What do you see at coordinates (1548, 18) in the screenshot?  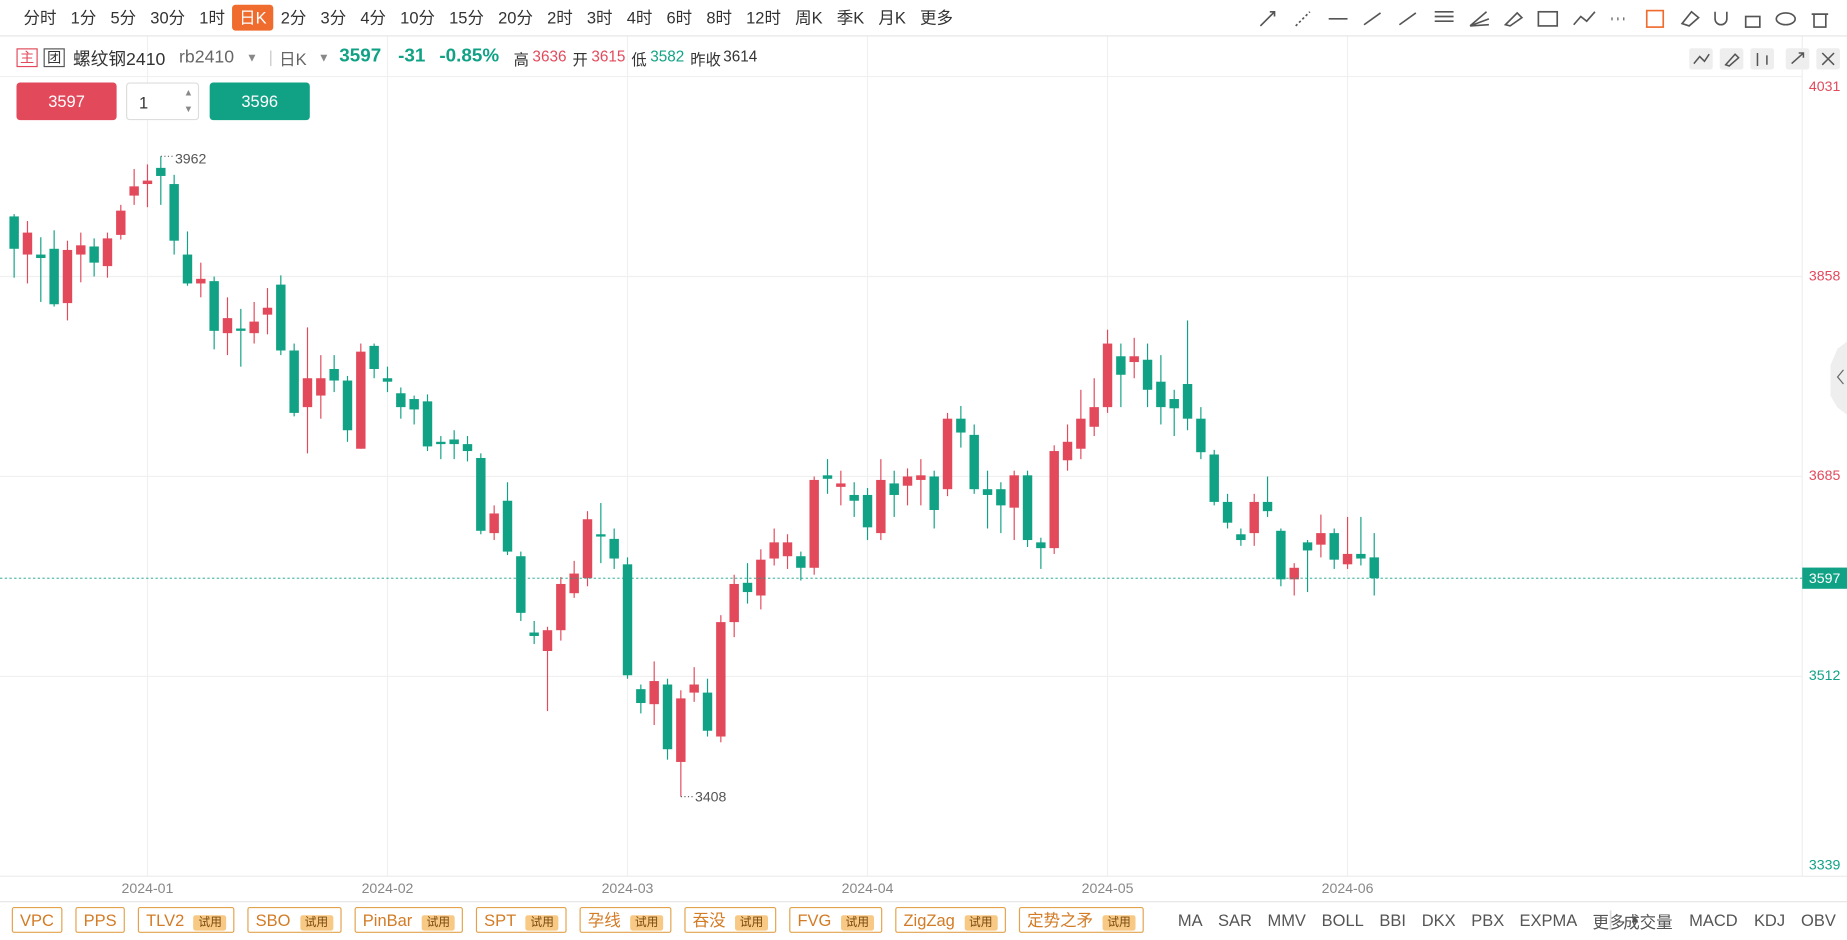 I see `tool-image` at bounding box center [1548, 18].